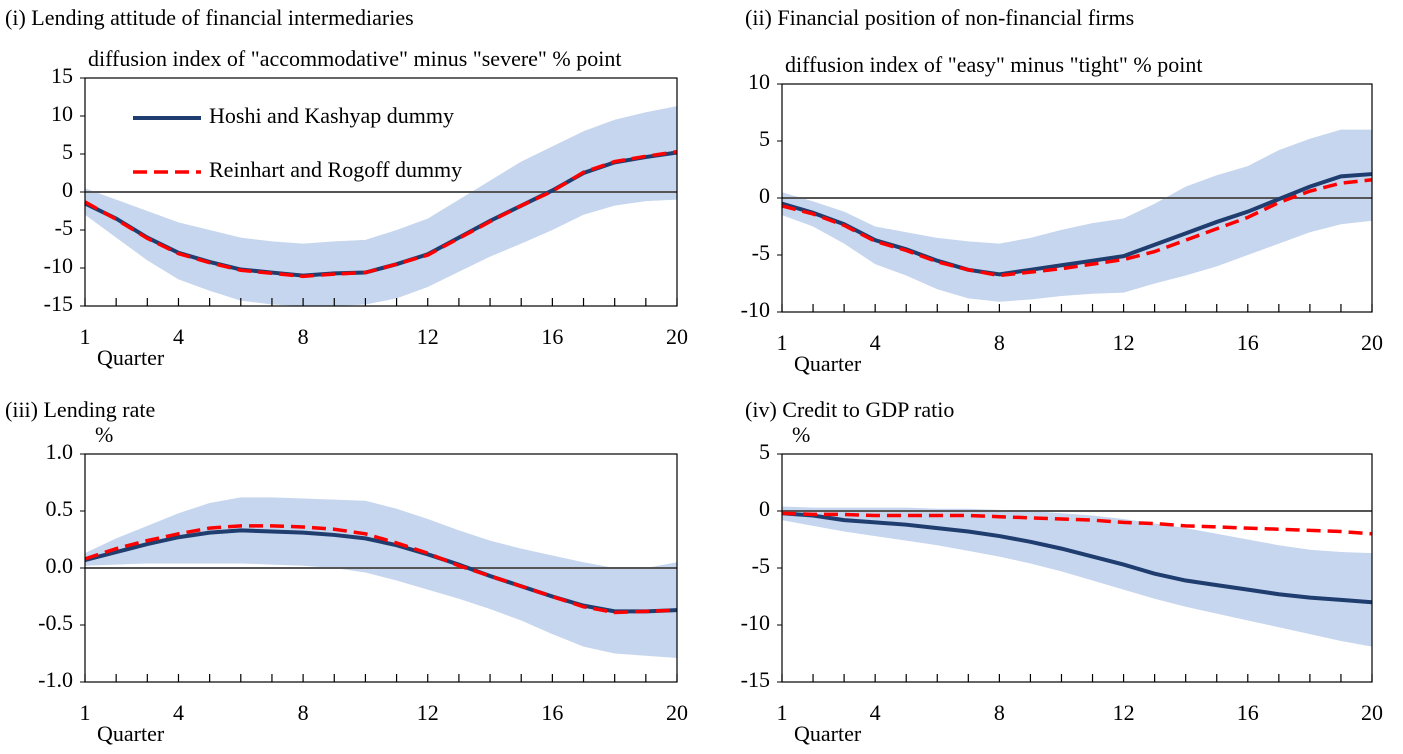 The width and height of the screenshot is (1403, 754). I want to click on legend-label: Reinhart and Rogoff dummy, so click(335, 169).